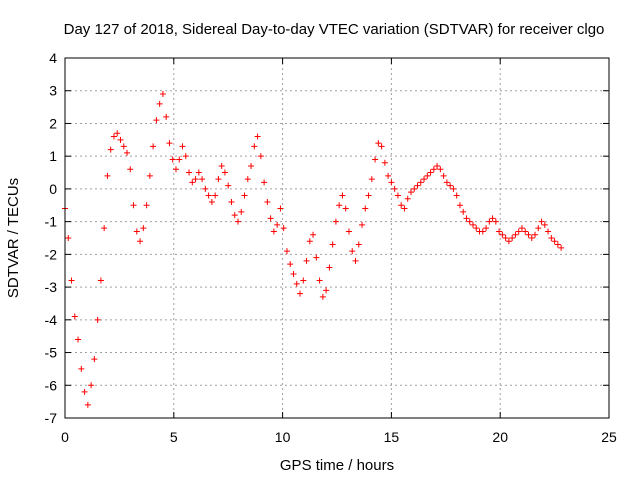 The image size is (640, 480). I want to click on x-tick-label: 10, so click(283, 437).